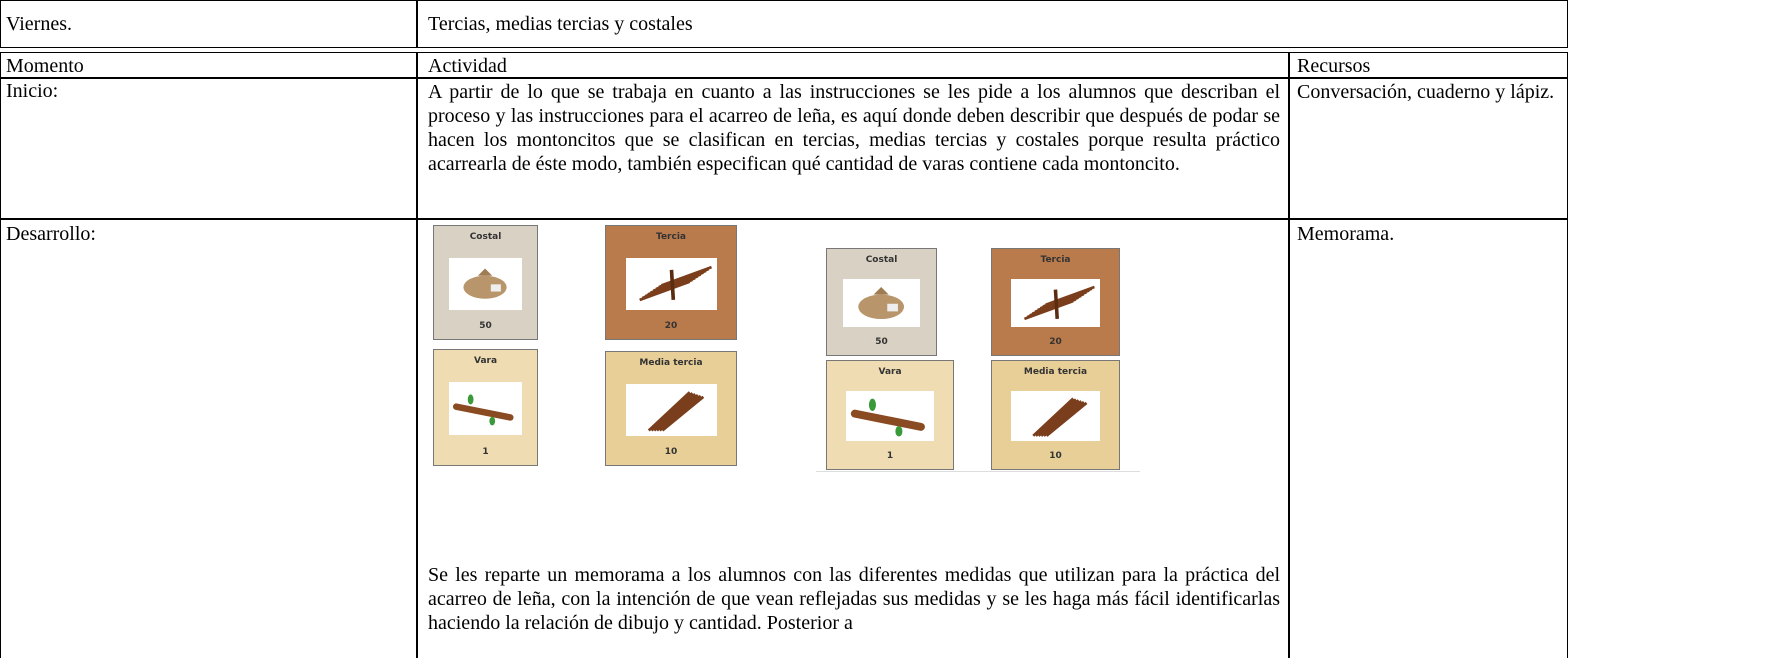  I want to click on header-divider, so click(417, 24).